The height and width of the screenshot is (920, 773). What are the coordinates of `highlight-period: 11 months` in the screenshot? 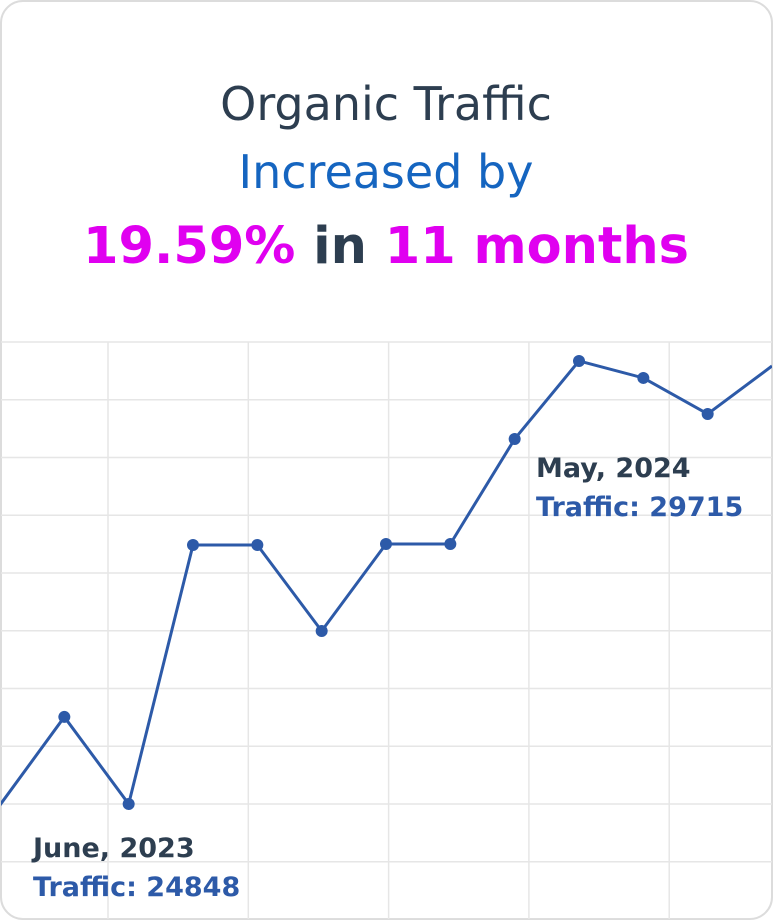 It's located at (537, 246).